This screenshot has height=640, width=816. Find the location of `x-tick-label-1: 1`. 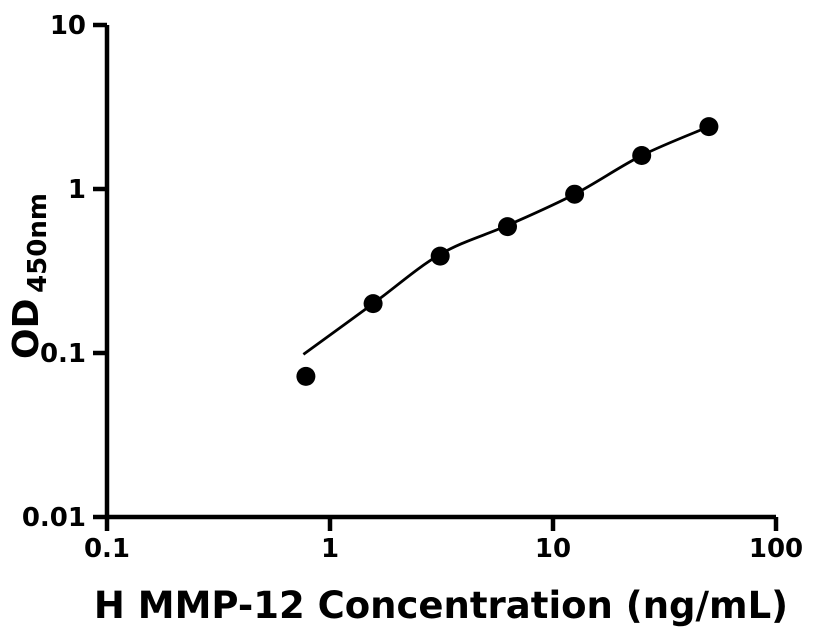

x-tick-label-1: 1 is located at coordinates (330, 549).